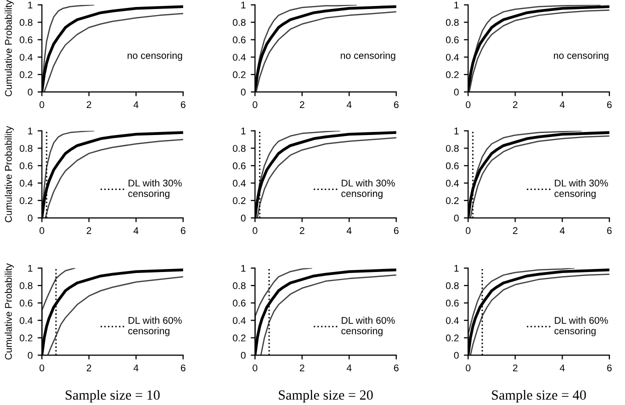  What do you see at coordinates (539, 396) in the screenshot?
I see `x-axis-title: Sample size = 40` at bounding box center [539, 396].